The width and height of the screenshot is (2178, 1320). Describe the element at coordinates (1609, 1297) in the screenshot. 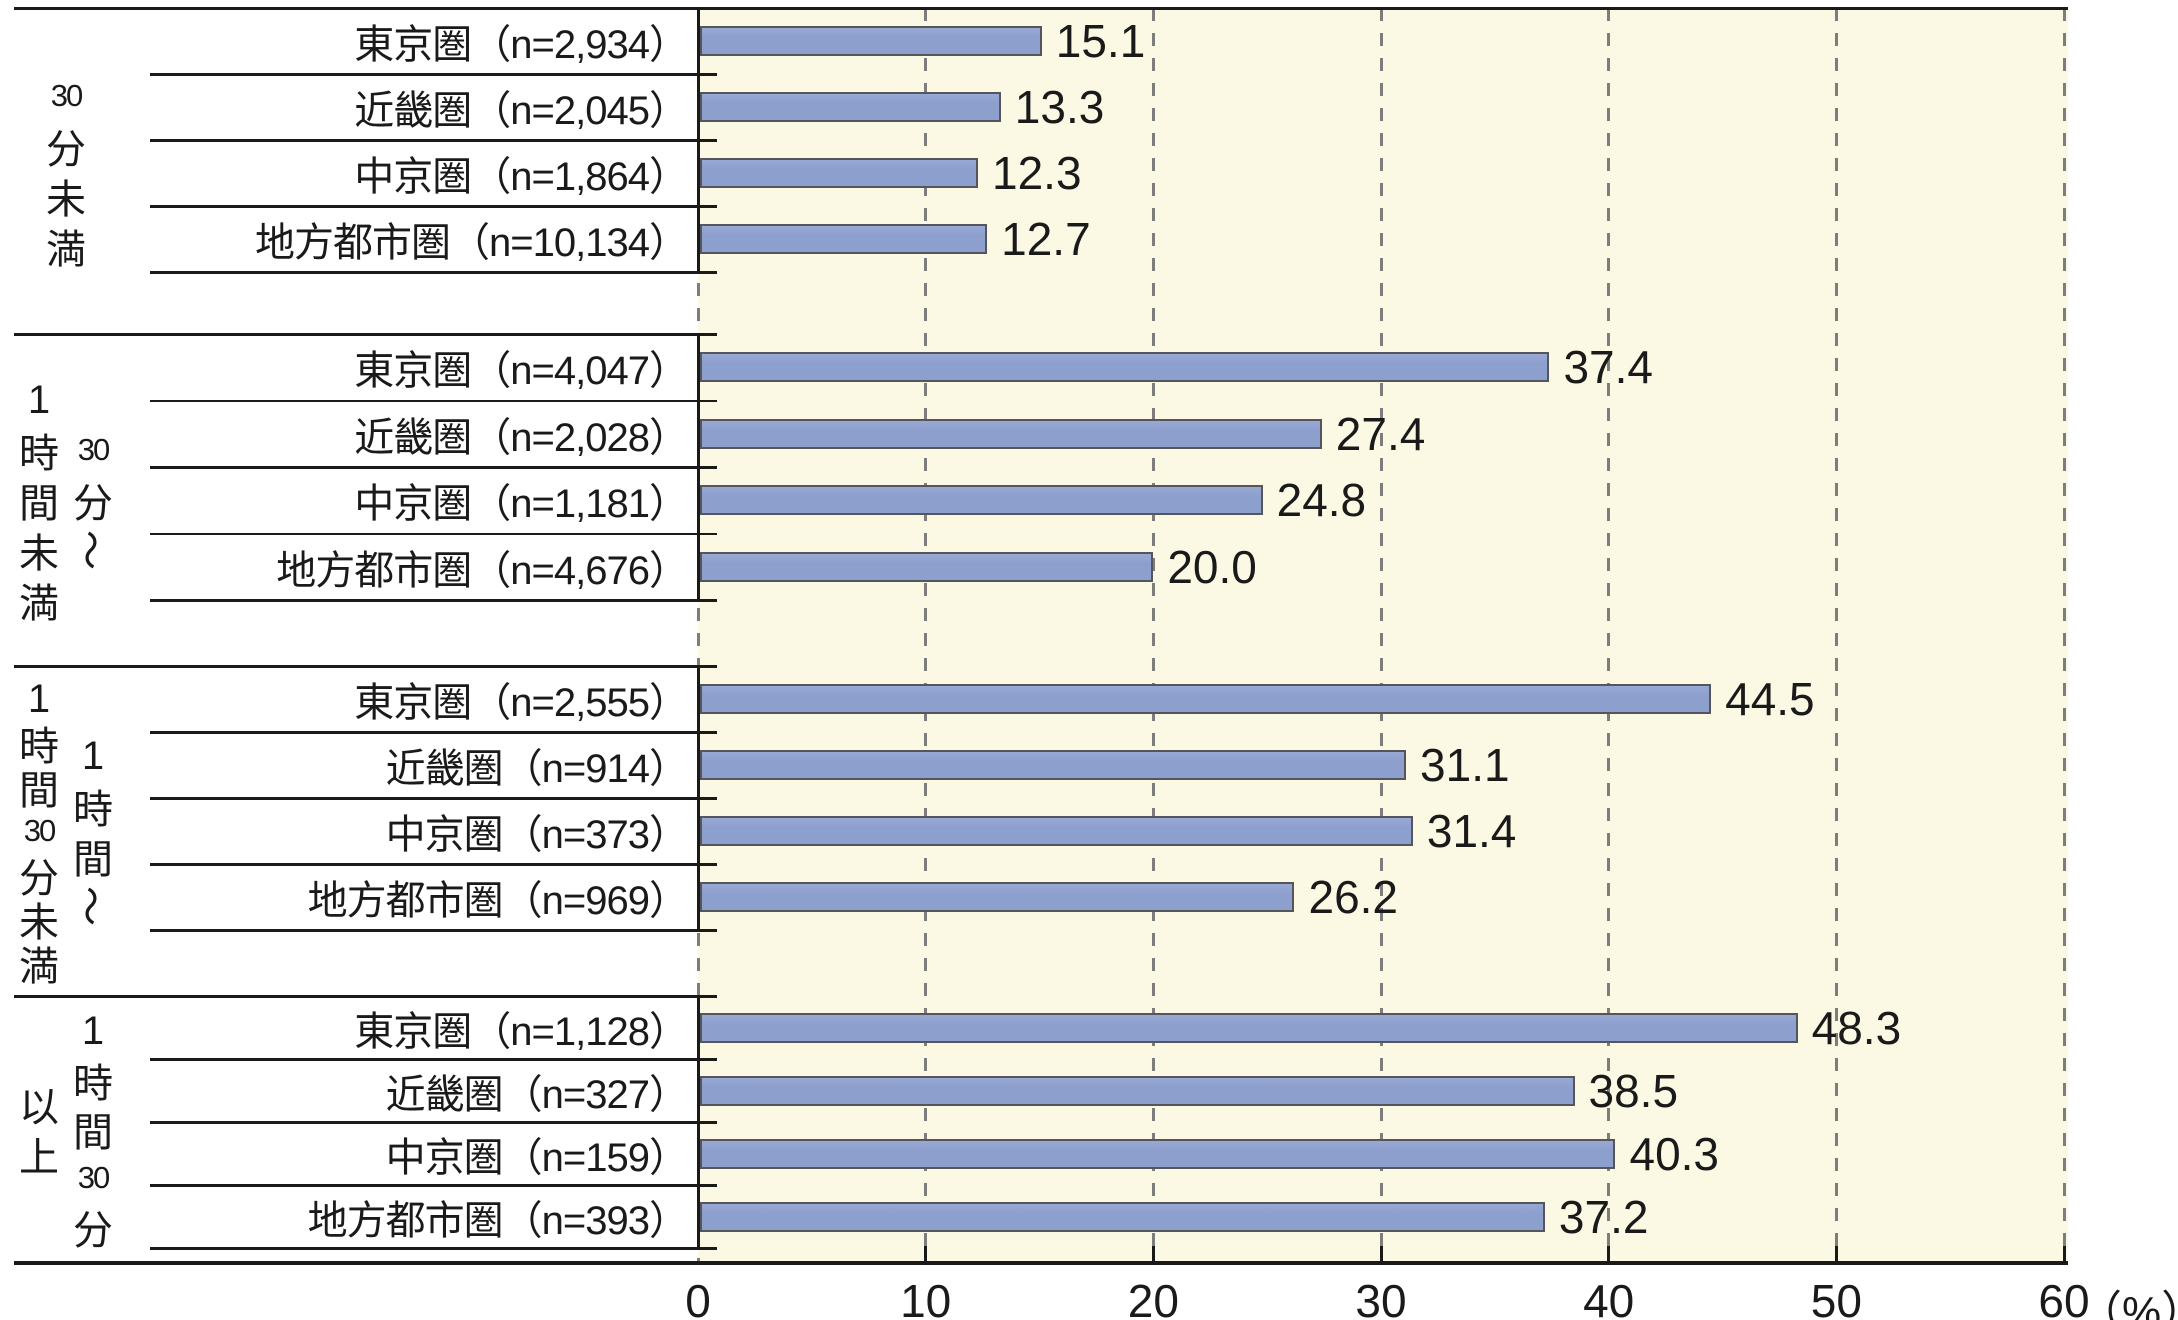

I see `x-axis-tick-label: 40` at that location.